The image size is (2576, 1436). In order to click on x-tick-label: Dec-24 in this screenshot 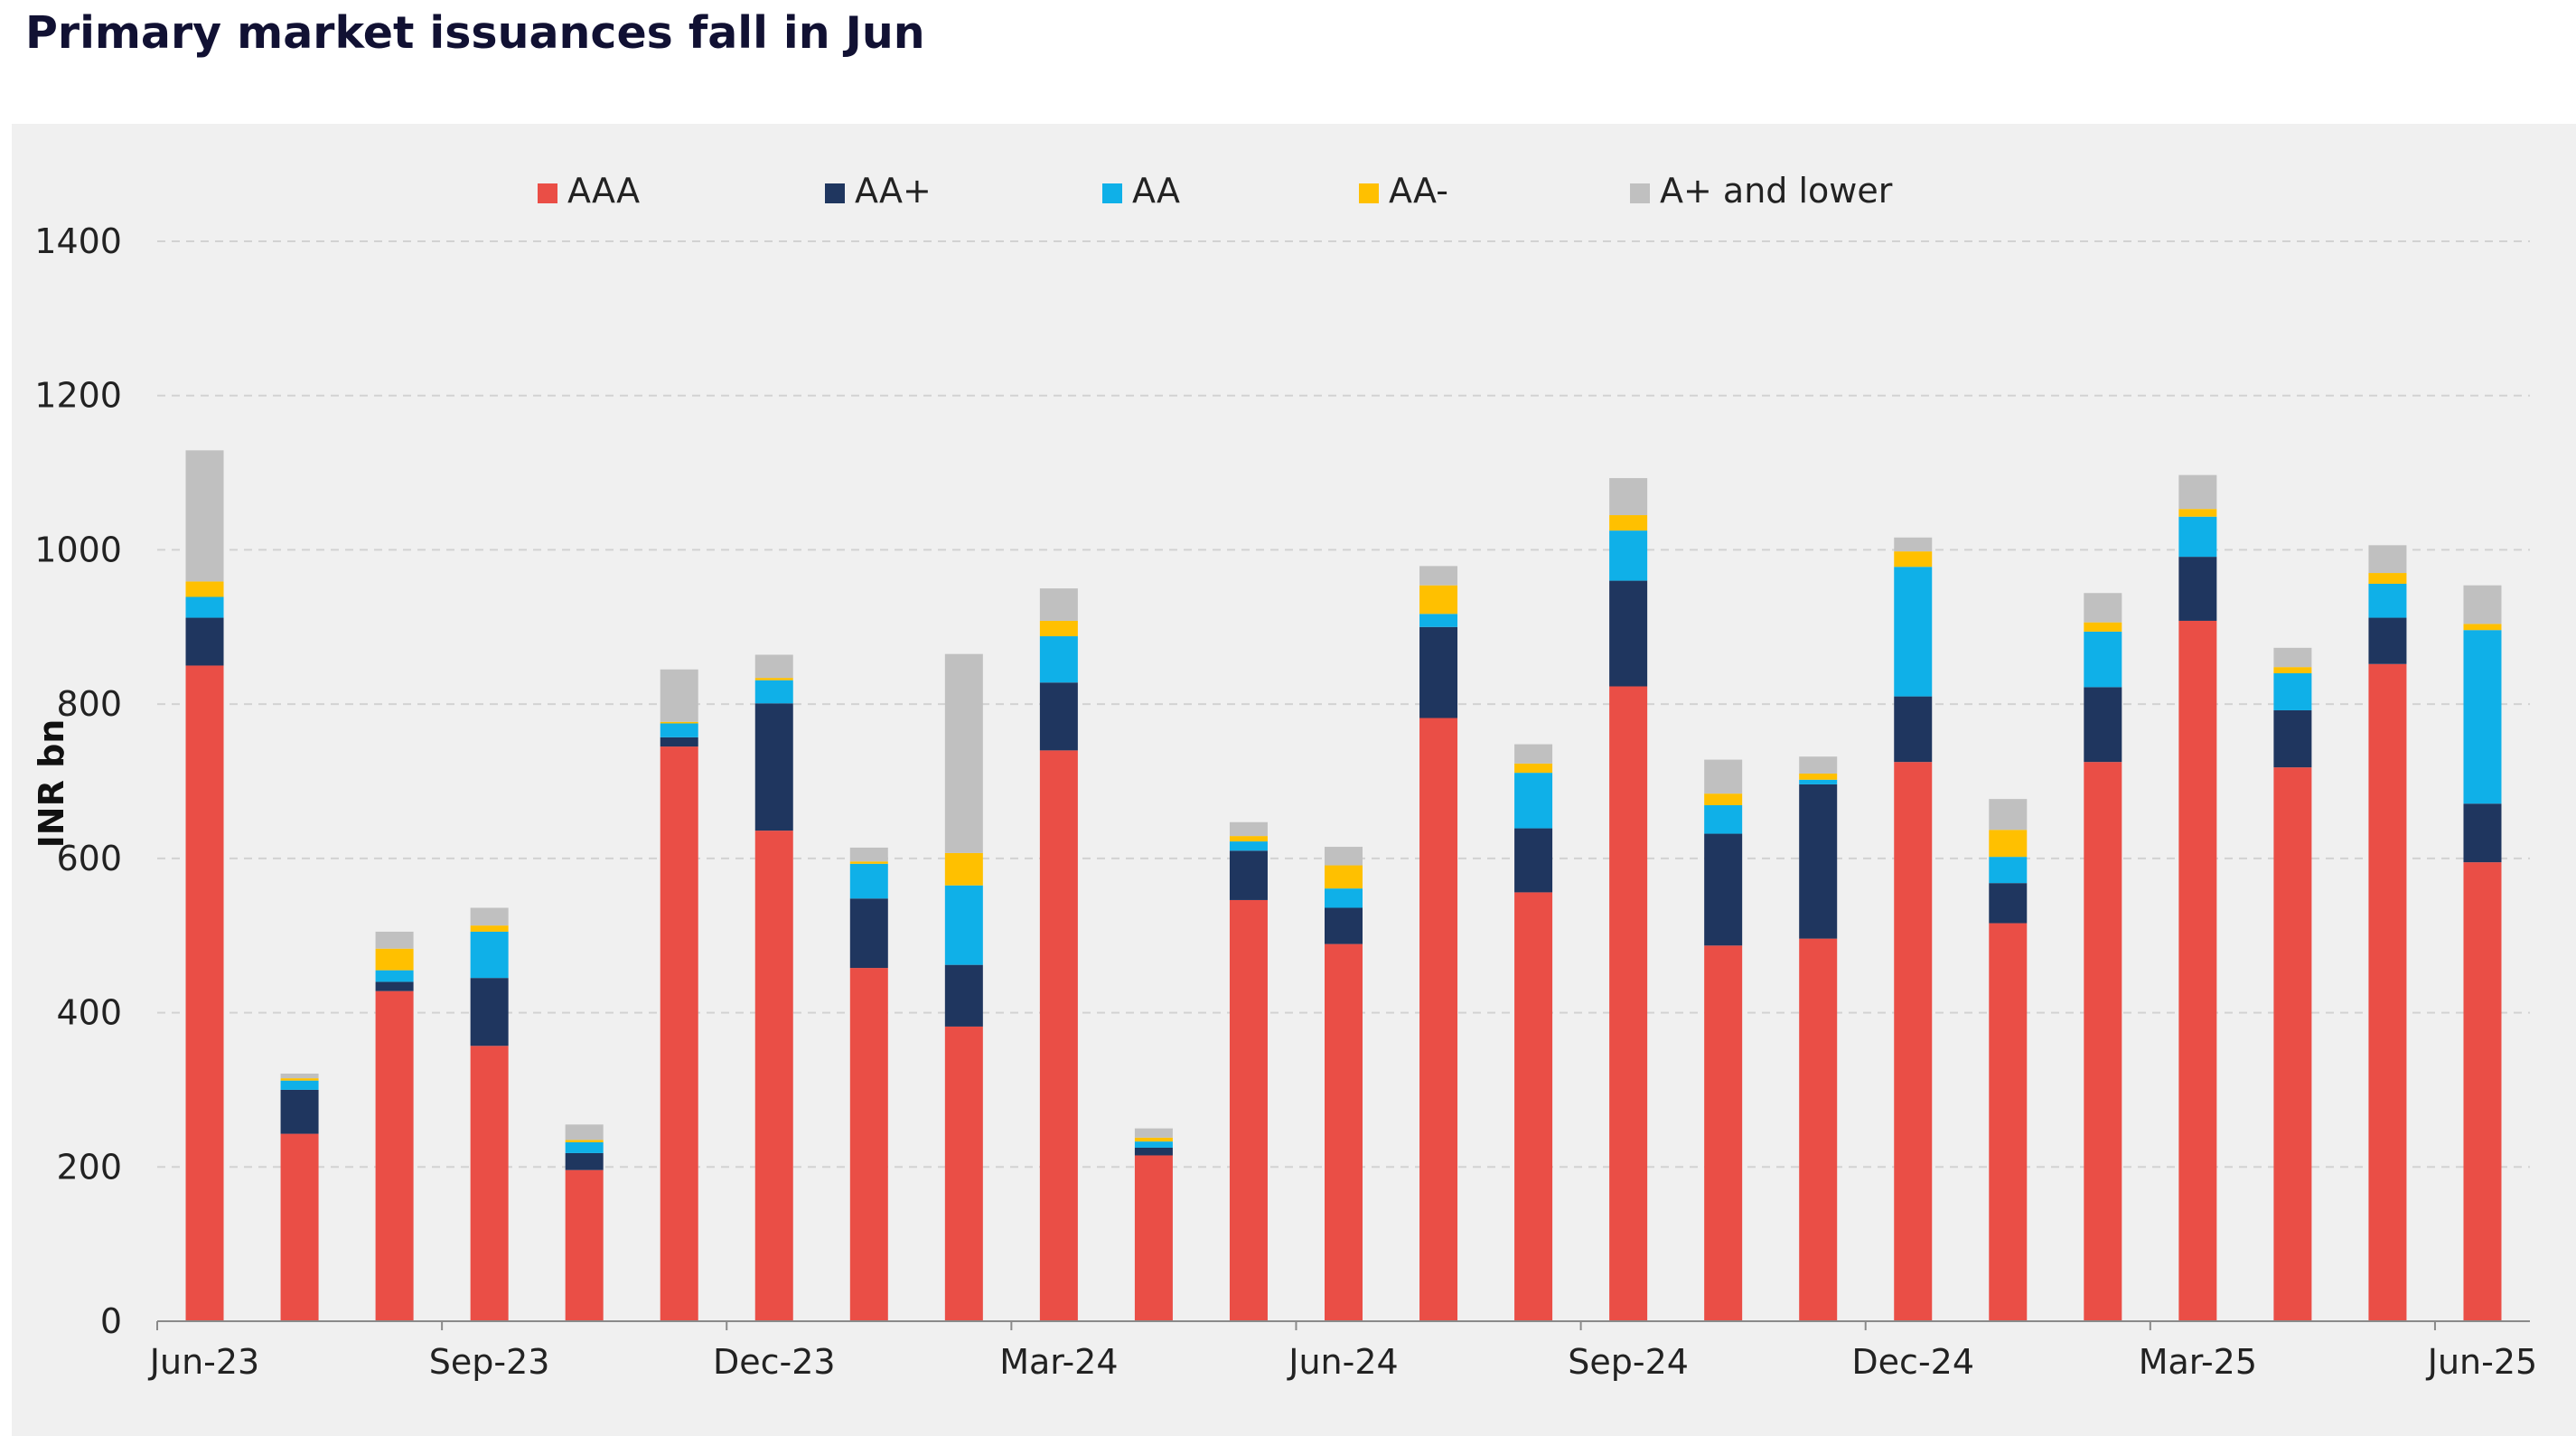, I will do `click(1912, 1362)`.